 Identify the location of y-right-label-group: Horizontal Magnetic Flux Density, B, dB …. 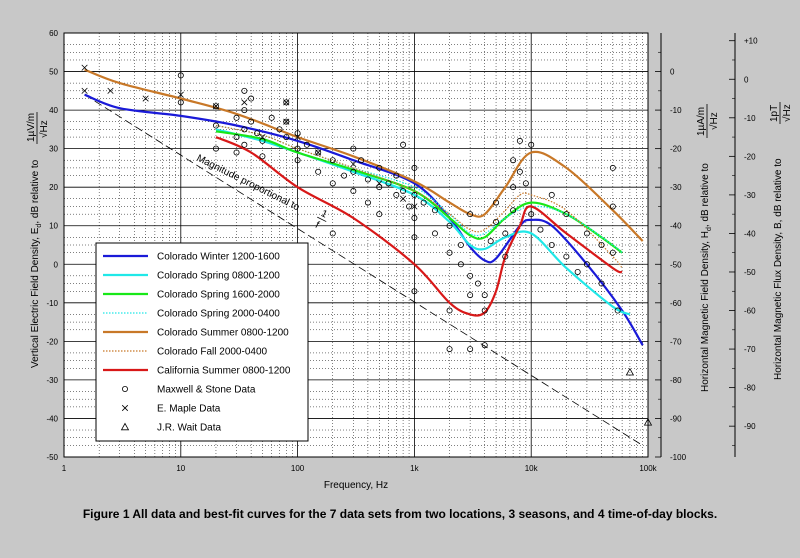
(781, 241).